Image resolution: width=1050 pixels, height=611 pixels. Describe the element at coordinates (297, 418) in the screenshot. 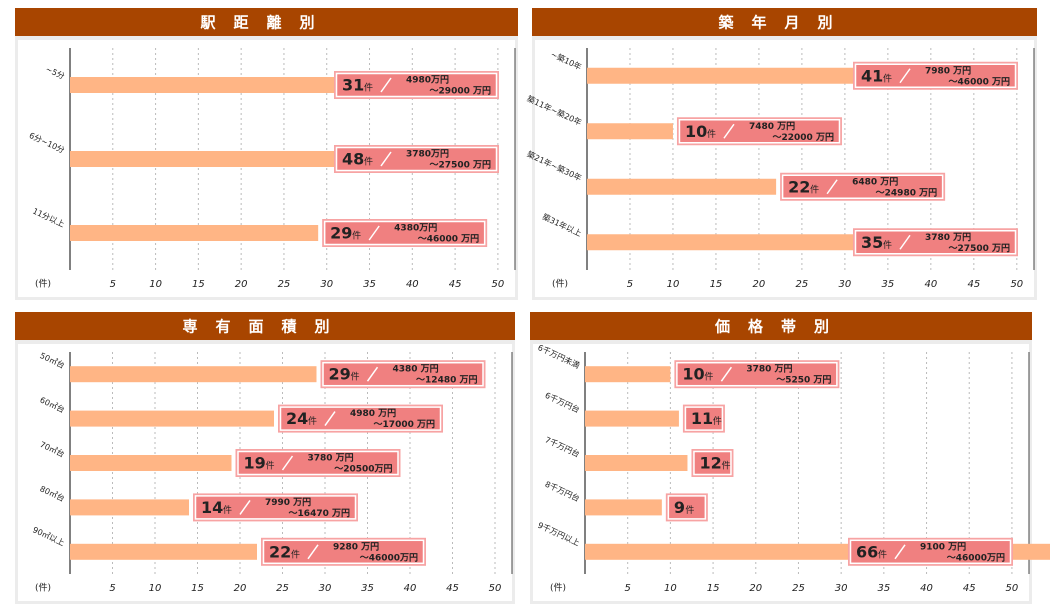

I see `count-label: 24` at that location.